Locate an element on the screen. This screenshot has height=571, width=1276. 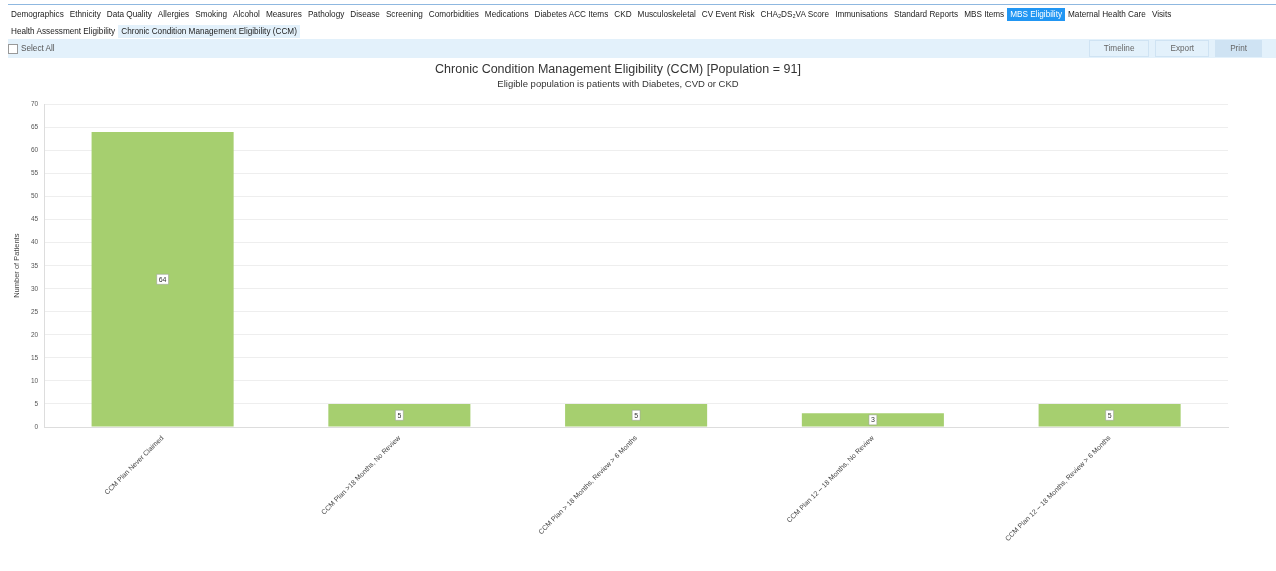
text: Screening is located at coordinates (404, 15).